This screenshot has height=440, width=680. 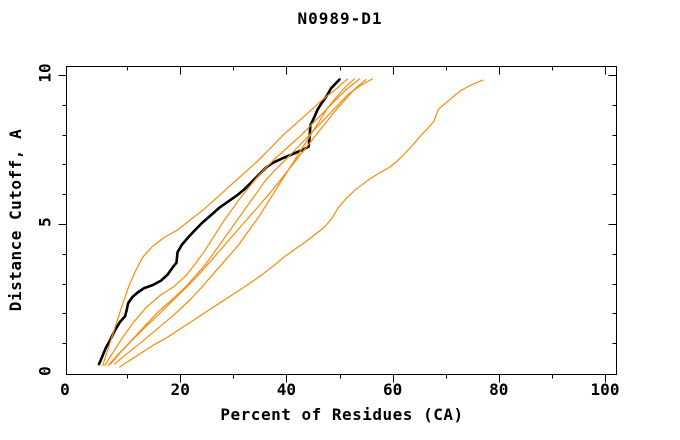 I want to click on x-tick-label: 0, so click(x=65, y=389).